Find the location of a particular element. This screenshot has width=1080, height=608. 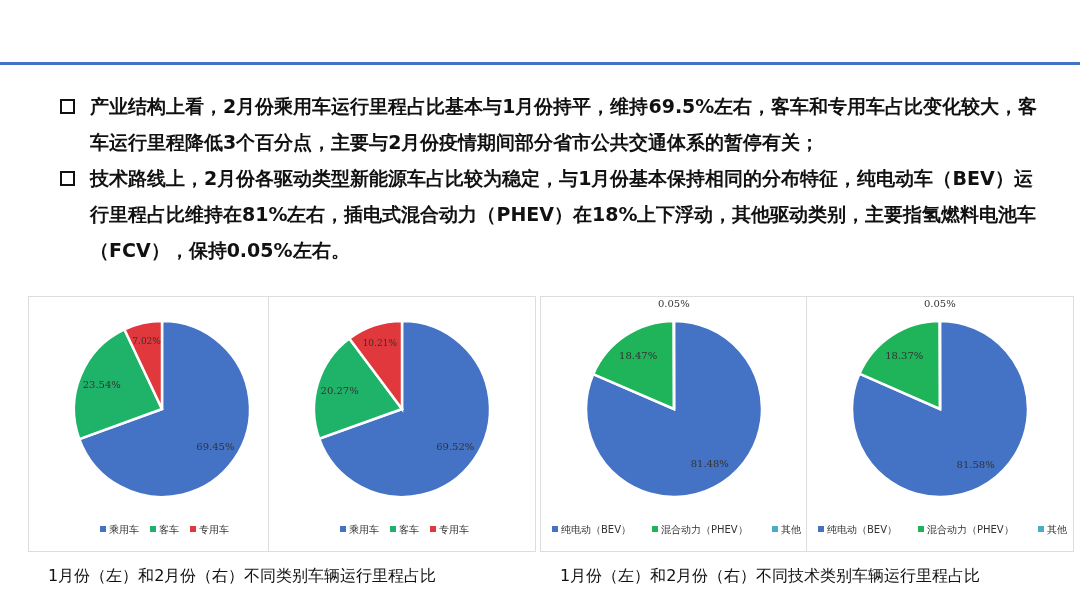

data-label: 20.27% is located at coordinates (339, 391).